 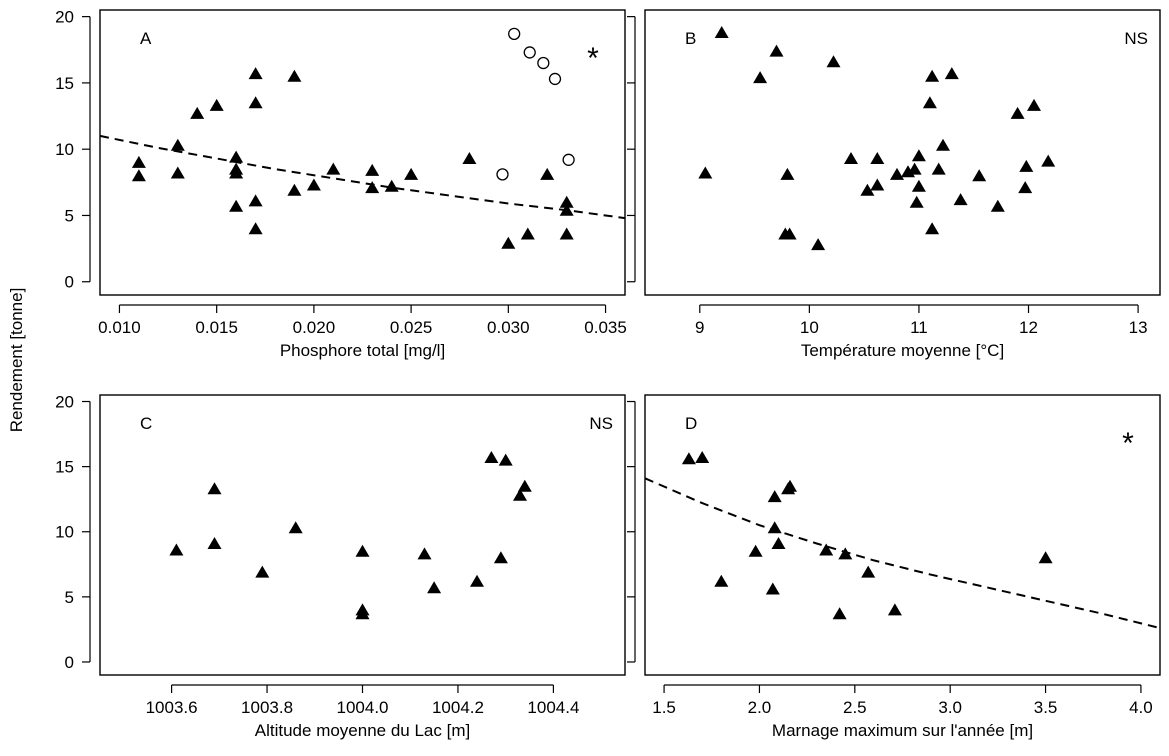 I want to click on x-tick-label: 1004.2, so click(x=458, y=707).